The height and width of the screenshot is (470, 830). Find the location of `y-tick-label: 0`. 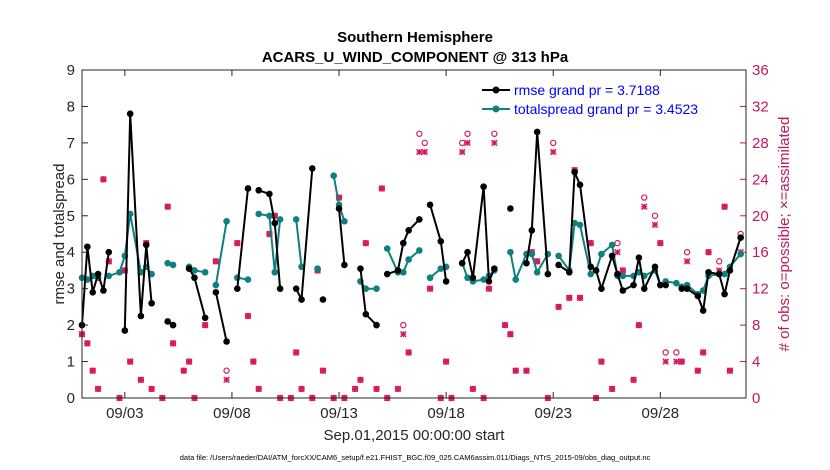

y-tick-label: 0 is located at coordinates (71, 398).